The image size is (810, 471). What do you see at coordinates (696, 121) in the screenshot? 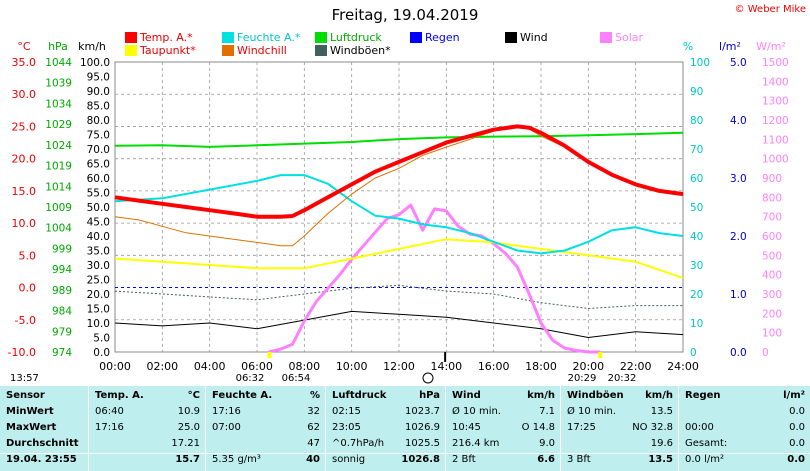
I see `axis-tick-label-hum: 80` at bounding box center [696, 121].